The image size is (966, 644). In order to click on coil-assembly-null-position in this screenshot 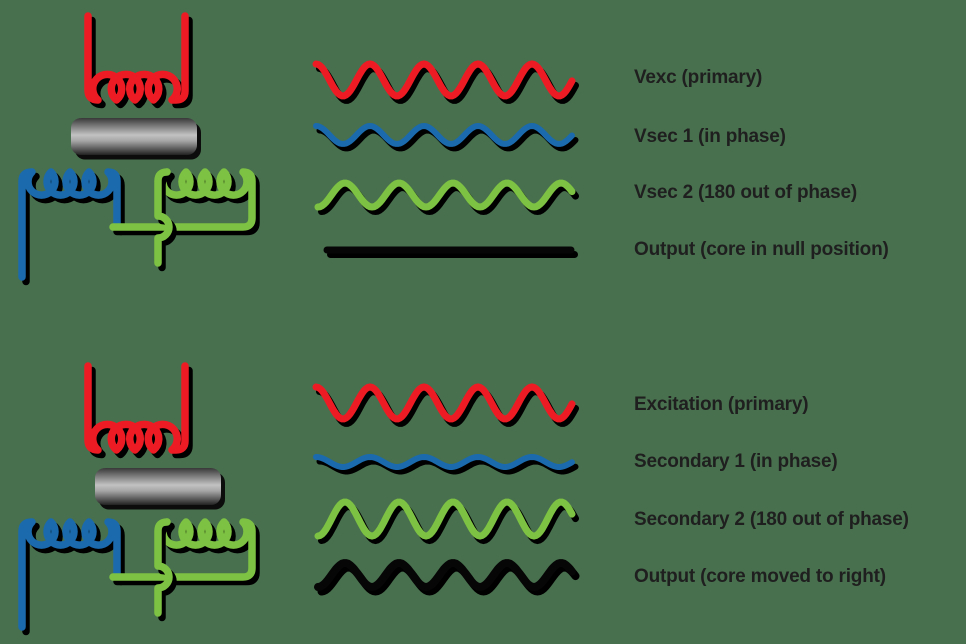, I will do `click(145, 150)`.